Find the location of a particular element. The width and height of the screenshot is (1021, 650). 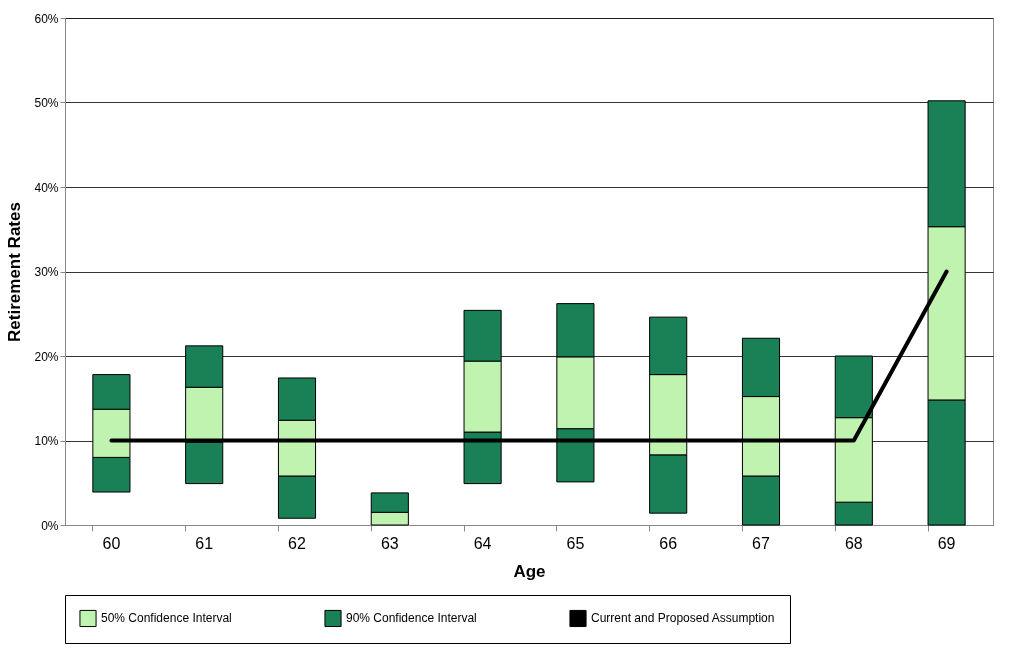

x-axis-title: Age is located at coordinates (529, 571).